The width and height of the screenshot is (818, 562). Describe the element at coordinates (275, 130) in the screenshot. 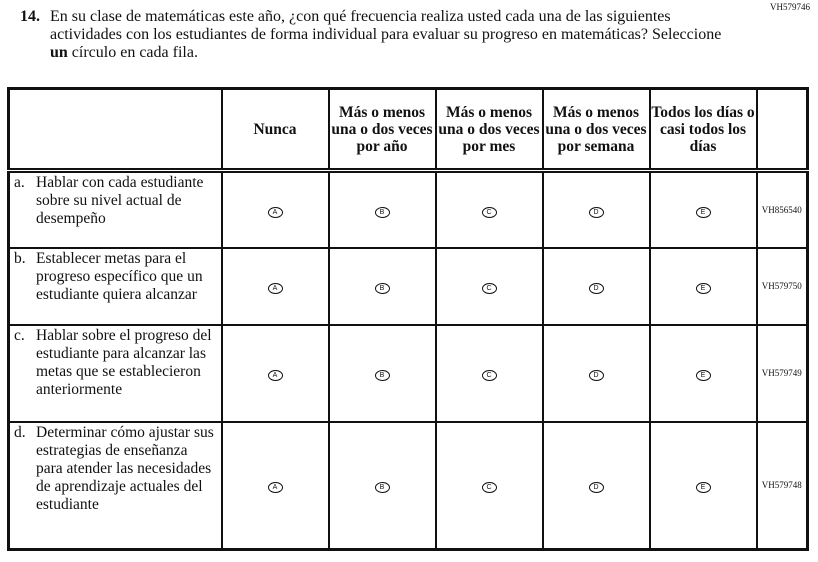

I see `column-header: Nunca` at that location.